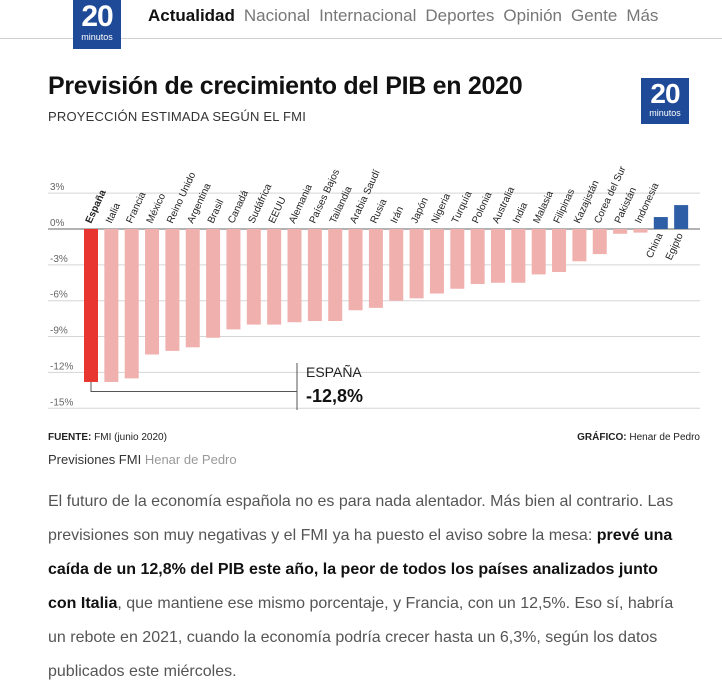  Describe the element at coordinates (278, 210) in the screenshot. I see `category-label: EEUU` at that location.